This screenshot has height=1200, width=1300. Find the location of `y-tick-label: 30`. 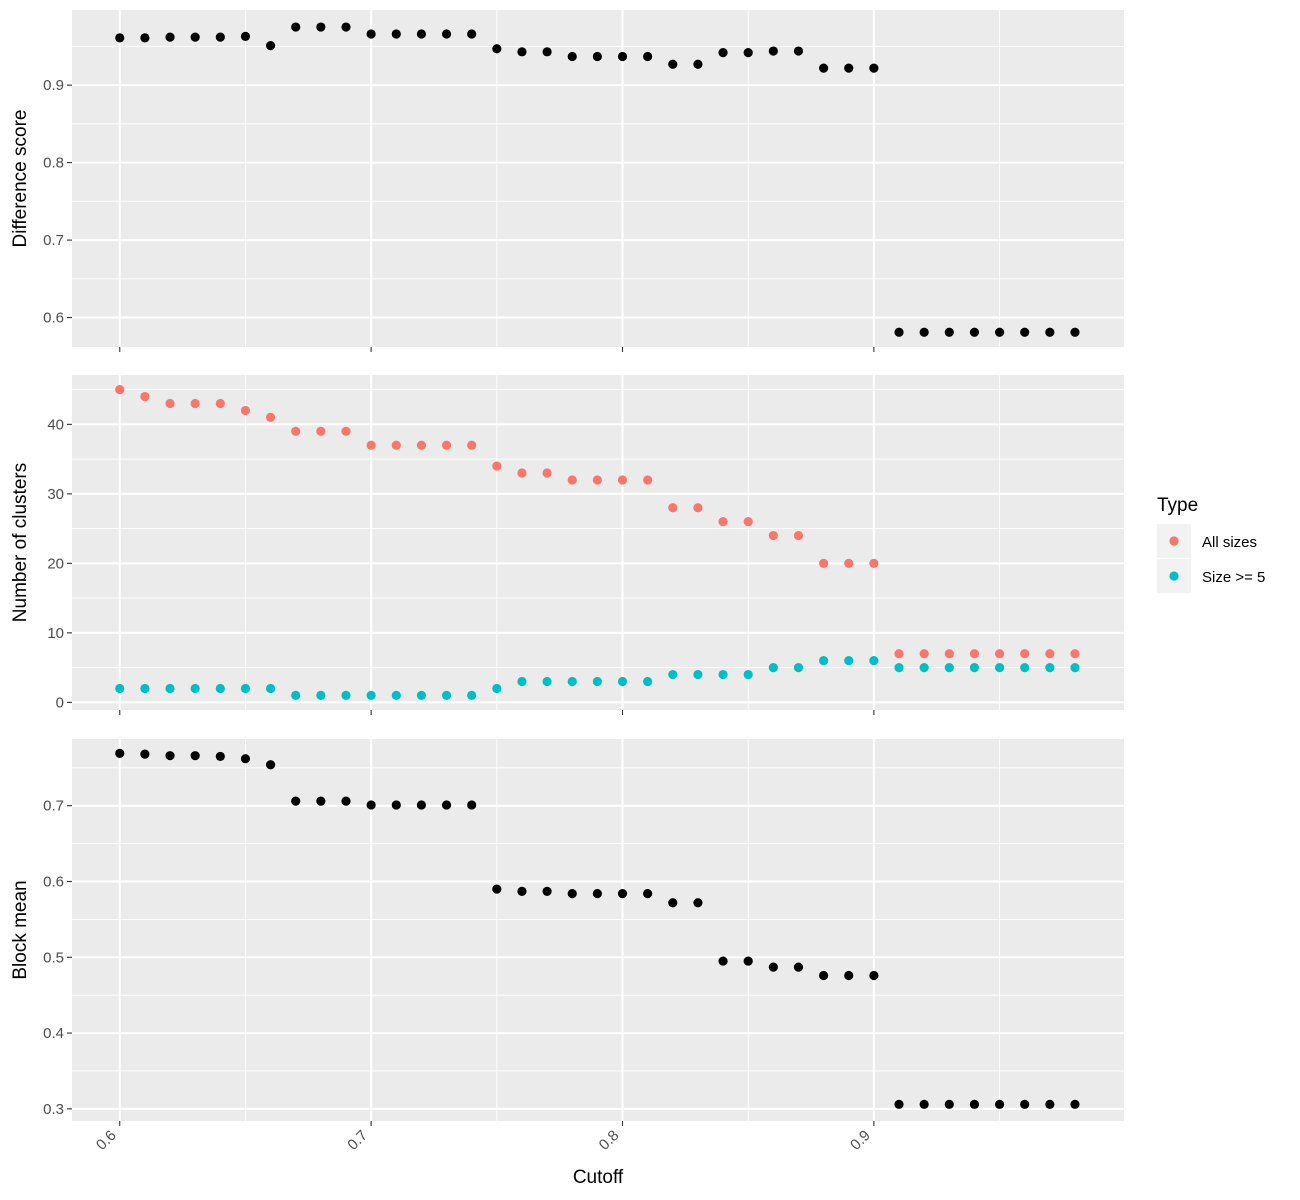

y-tick-label: 30 is located at coordinates (55, 494).